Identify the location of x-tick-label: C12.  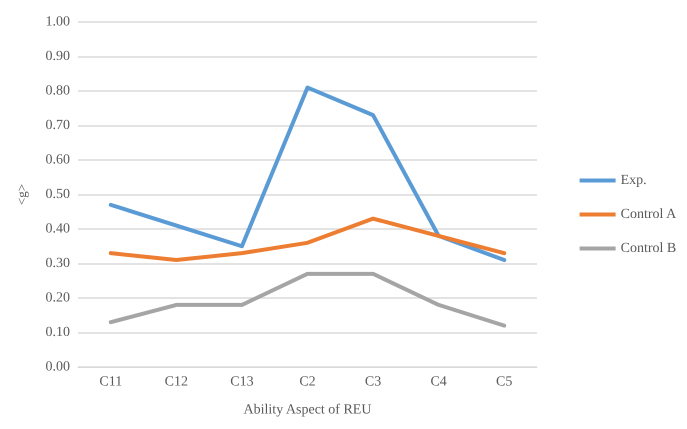
(176, 382).